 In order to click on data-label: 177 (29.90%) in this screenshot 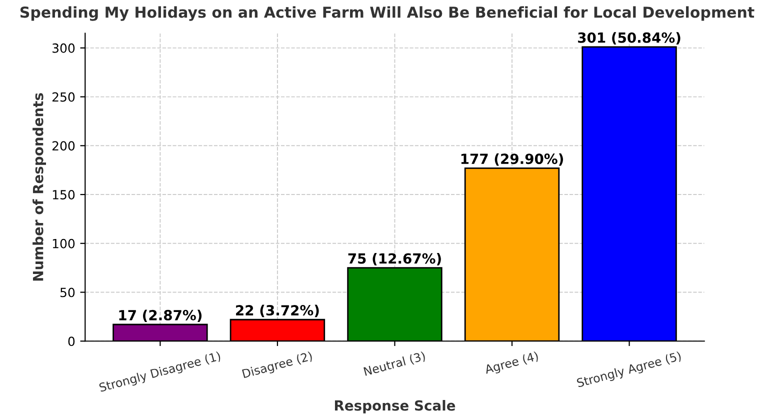, I will do `click(512, 159)`.